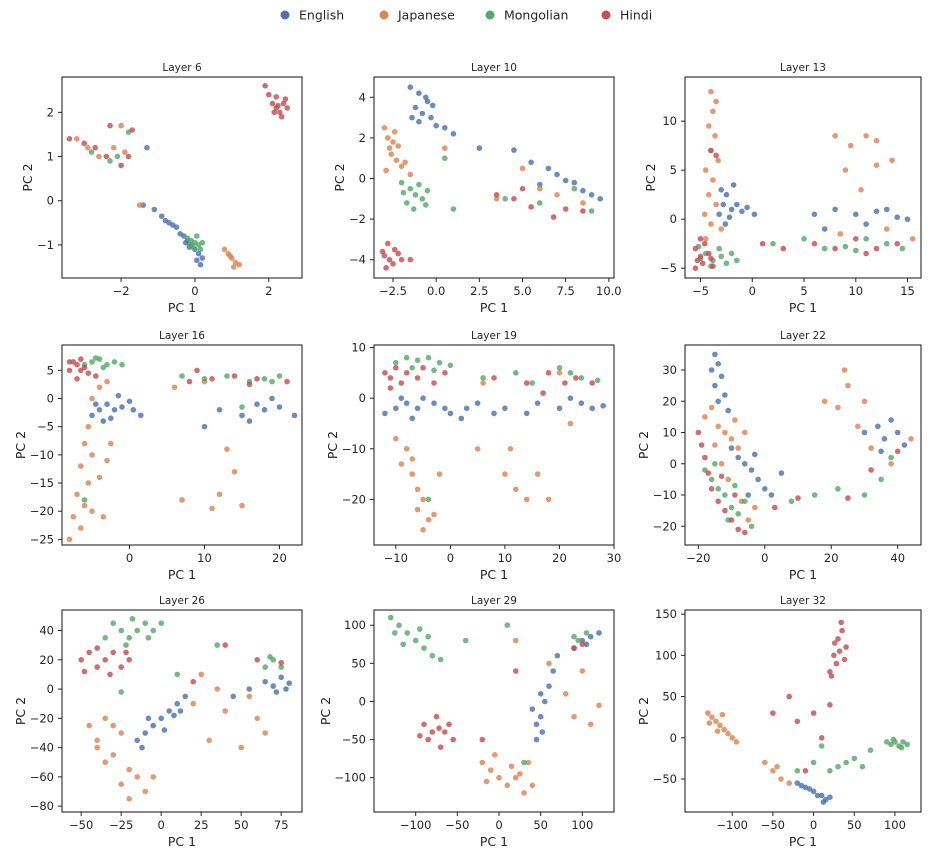 Image resolution: width=938 pixels, height=855 pixels. I want to click on x-tick-label: 0, so click(813, 825).